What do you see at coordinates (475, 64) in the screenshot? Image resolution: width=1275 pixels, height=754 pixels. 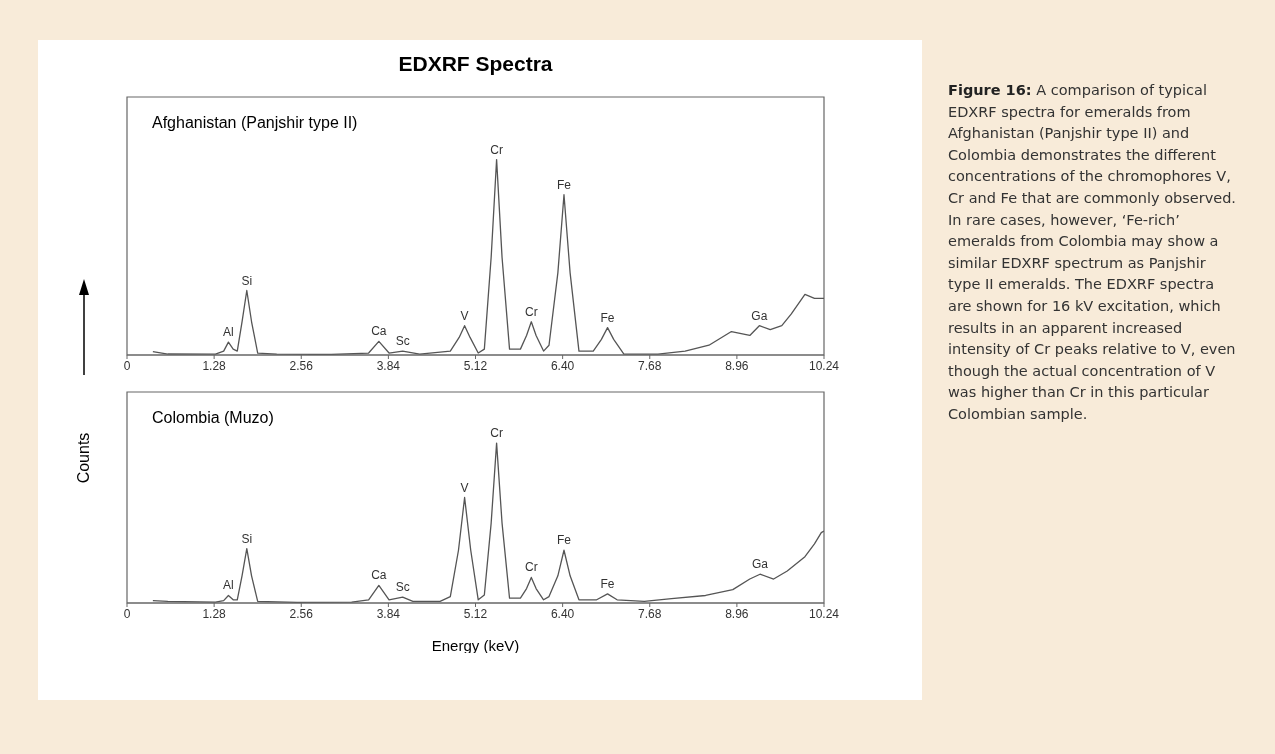 I see `chart-title: EDXRF Spectra` at bounding box center [475, 64].